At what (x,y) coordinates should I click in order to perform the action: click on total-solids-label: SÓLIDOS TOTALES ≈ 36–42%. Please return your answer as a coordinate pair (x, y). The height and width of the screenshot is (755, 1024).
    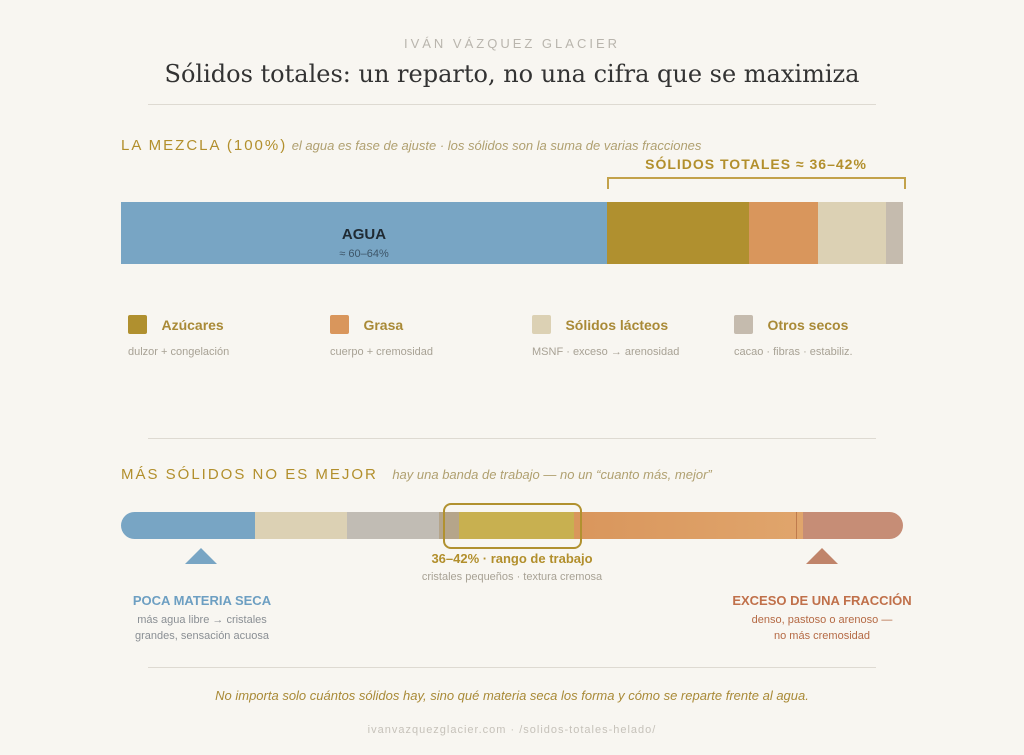
    Looking at the image, I should click on (756, 164).